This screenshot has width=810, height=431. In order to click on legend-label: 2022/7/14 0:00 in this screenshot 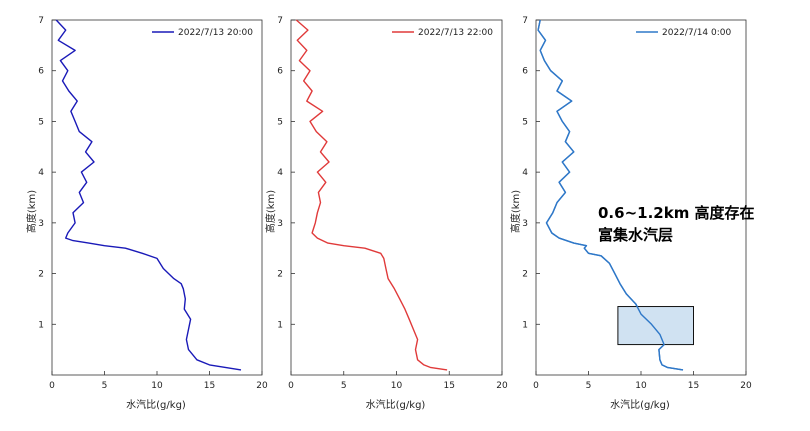, I will do `click(696, 33)`.